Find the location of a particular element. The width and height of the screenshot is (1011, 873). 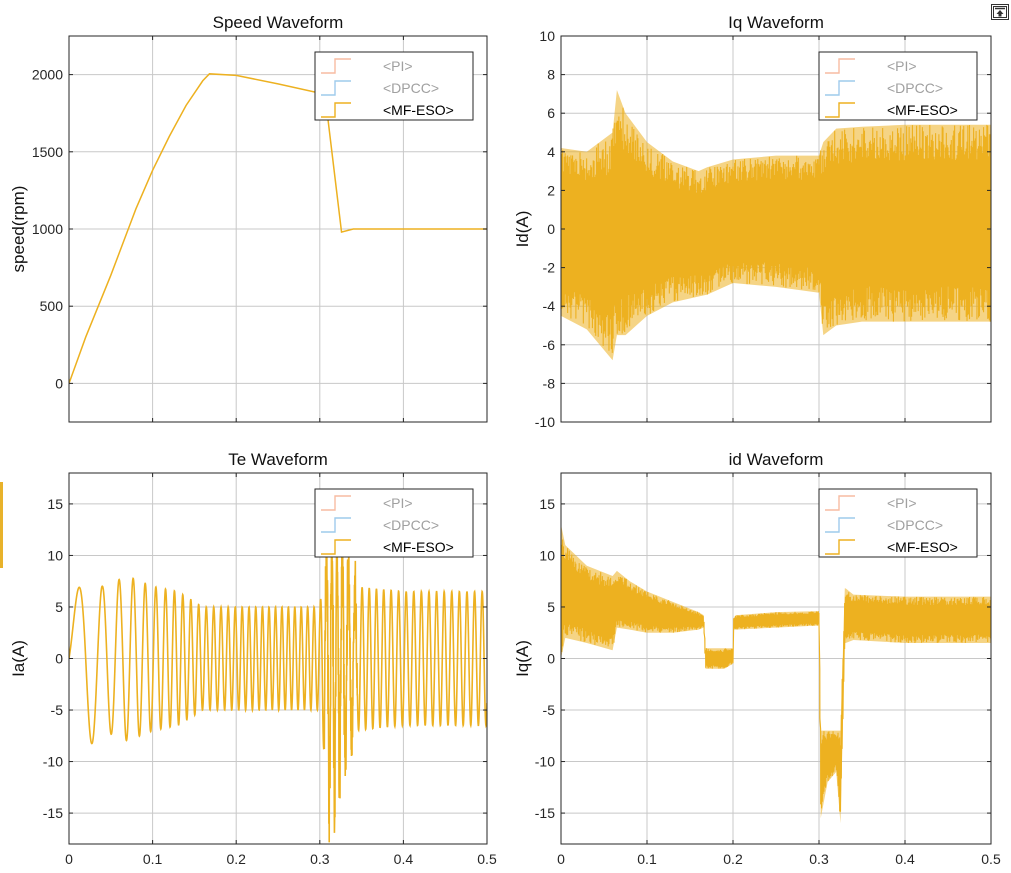

left-edge-marker is located at coordinates (1, 525).